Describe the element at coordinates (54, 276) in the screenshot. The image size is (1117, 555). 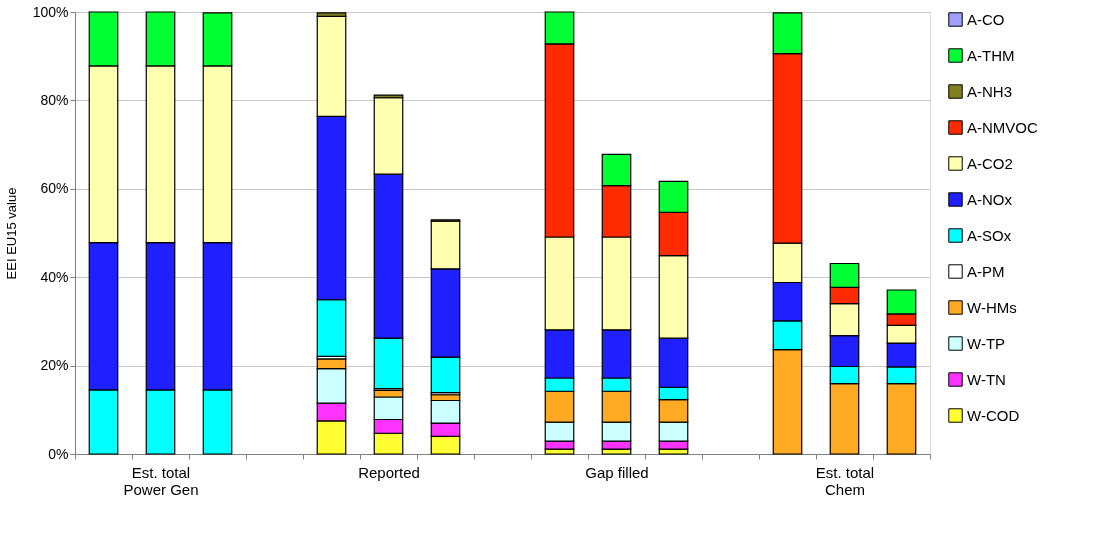
I see `y-tick-label: 40%` at that location.